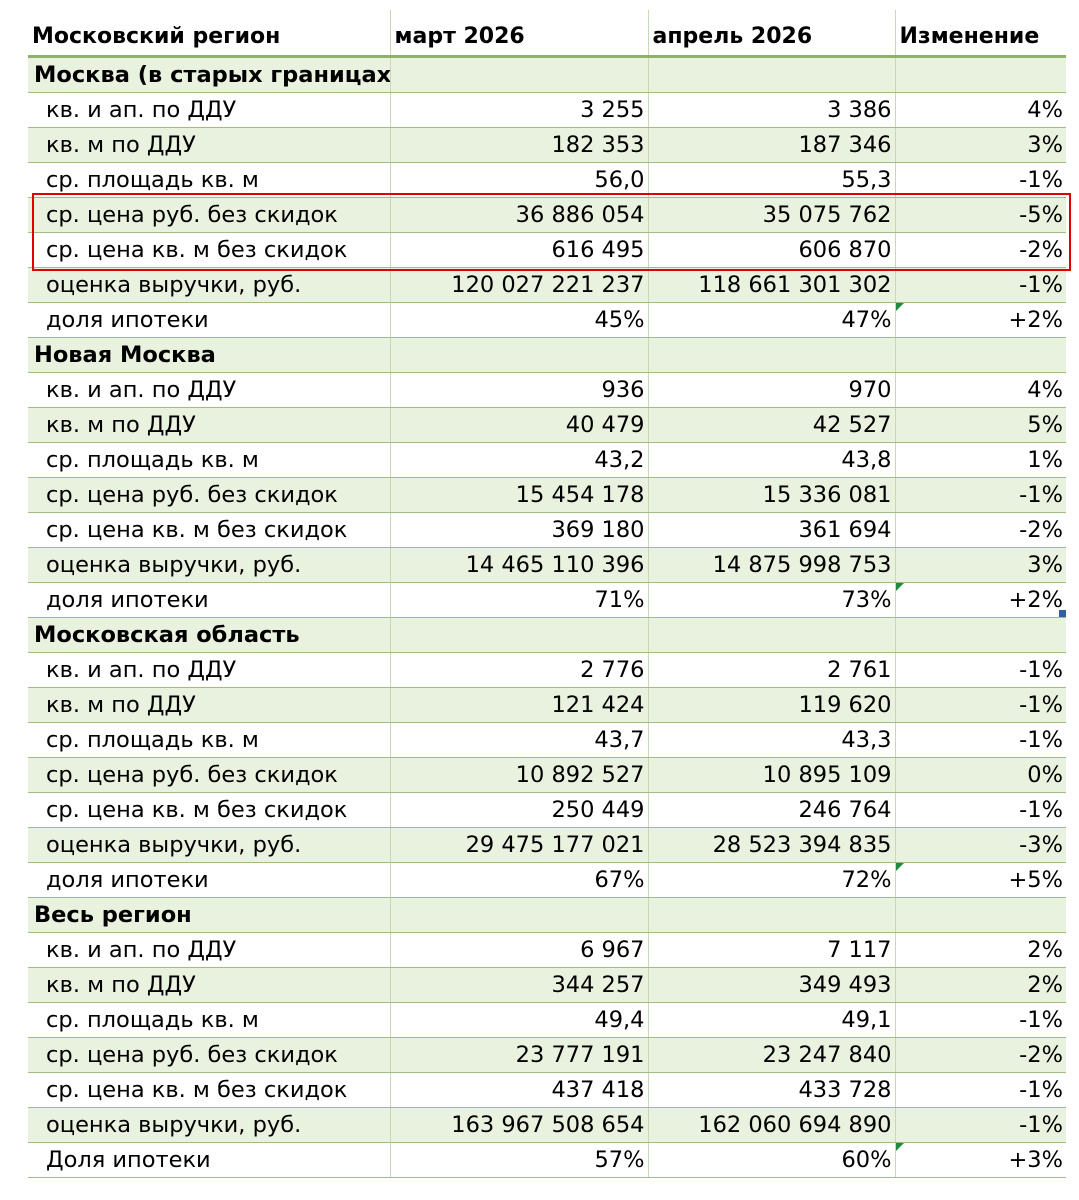  What do you see at coordinates (772, 34) in the screenshot?
I see `header-april: апрель 2026` at bounding box center [772, 34].